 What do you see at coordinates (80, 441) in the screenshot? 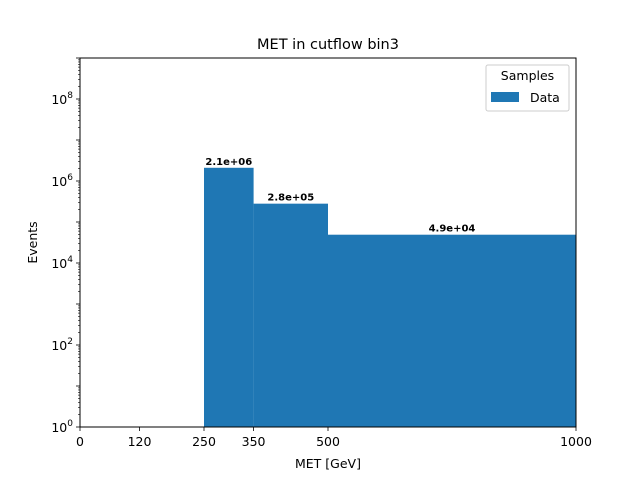
I see `x-tick-label: 0` at bounding box center [80, 441].